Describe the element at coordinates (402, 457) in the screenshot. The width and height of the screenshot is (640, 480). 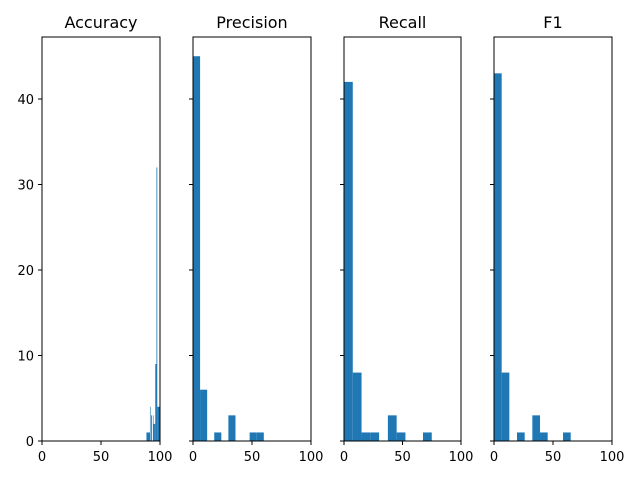
I see `recall-xtick-label: 50` at that location.